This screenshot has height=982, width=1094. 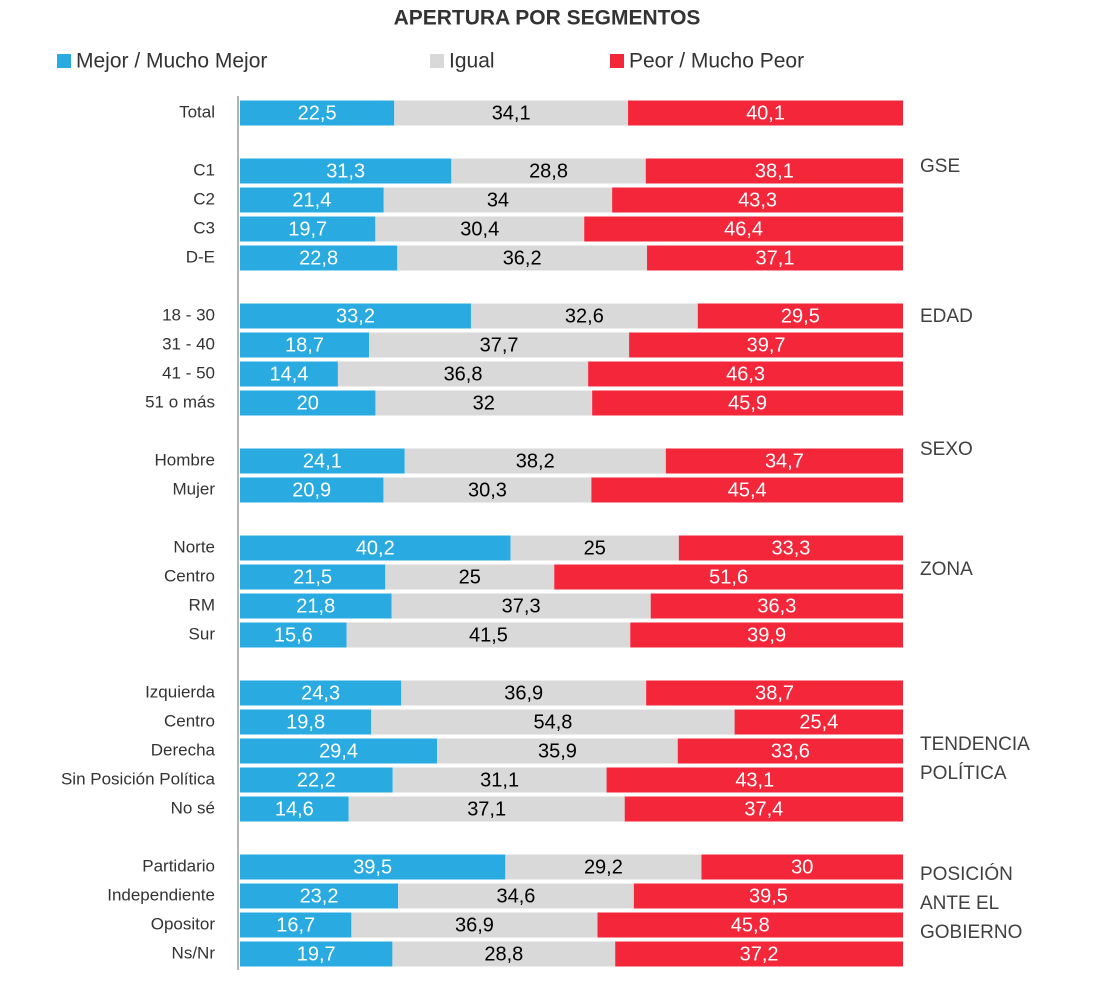 I want to click on category-label: Norte, so click(x=194, y=546).